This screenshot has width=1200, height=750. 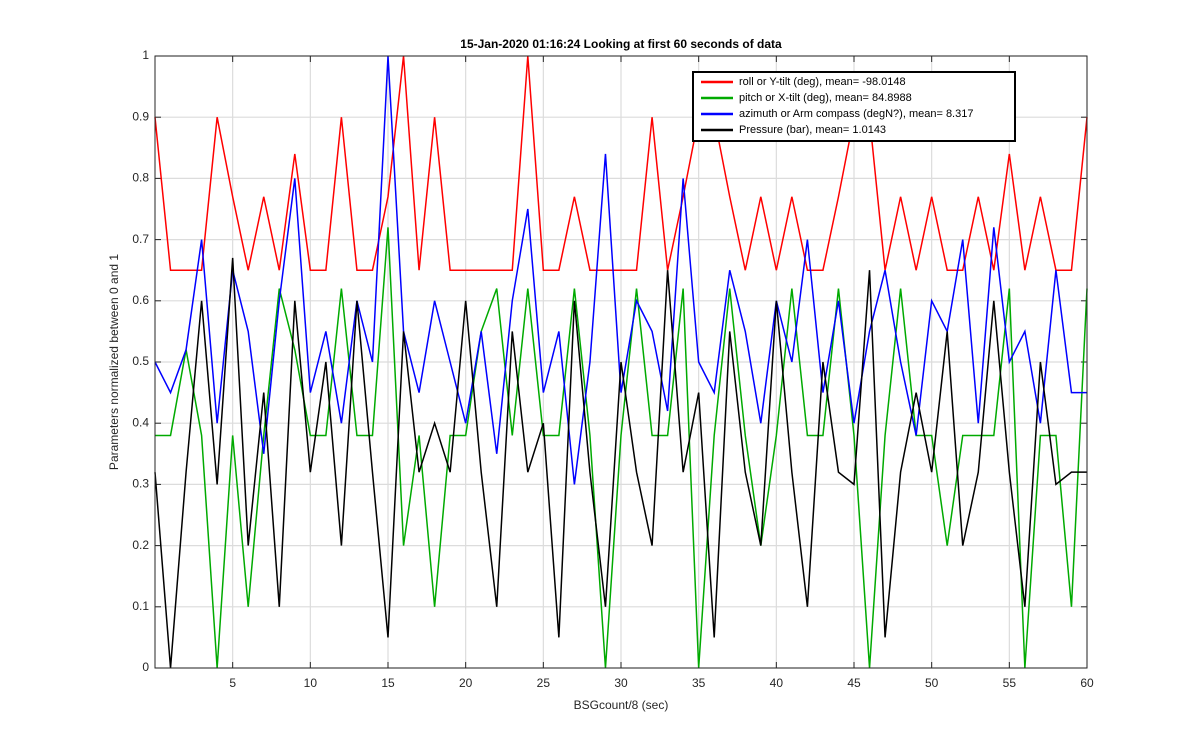 I want to click on x-tick-label: 10, so click(x=311, y=683).